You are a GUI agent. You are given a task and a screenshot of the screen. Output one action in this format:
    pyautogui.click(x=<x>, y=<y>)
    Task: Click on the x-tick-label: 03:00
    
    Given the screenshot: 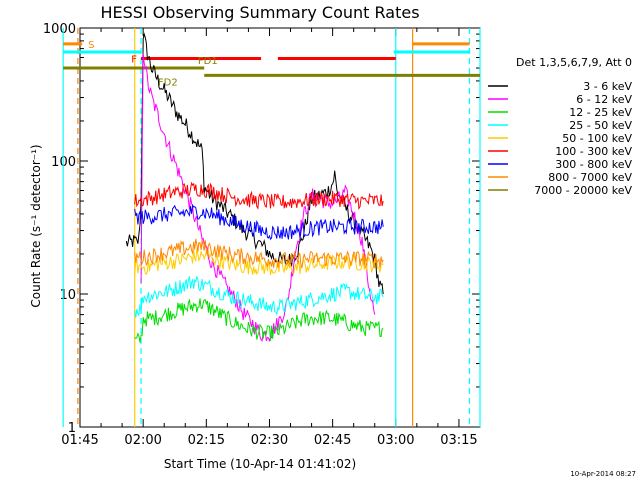 What is the action you would take?
    pyautogui.click(x=395, y=440)
    